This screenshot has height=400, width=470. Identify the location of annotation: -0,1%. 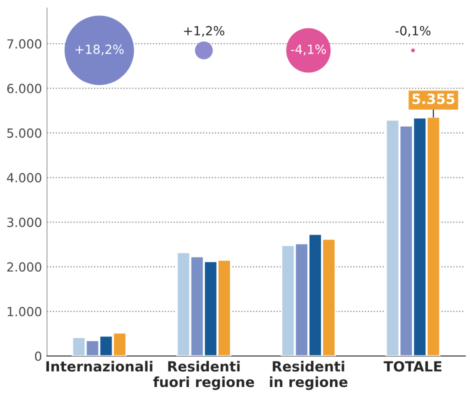
(412, 31).